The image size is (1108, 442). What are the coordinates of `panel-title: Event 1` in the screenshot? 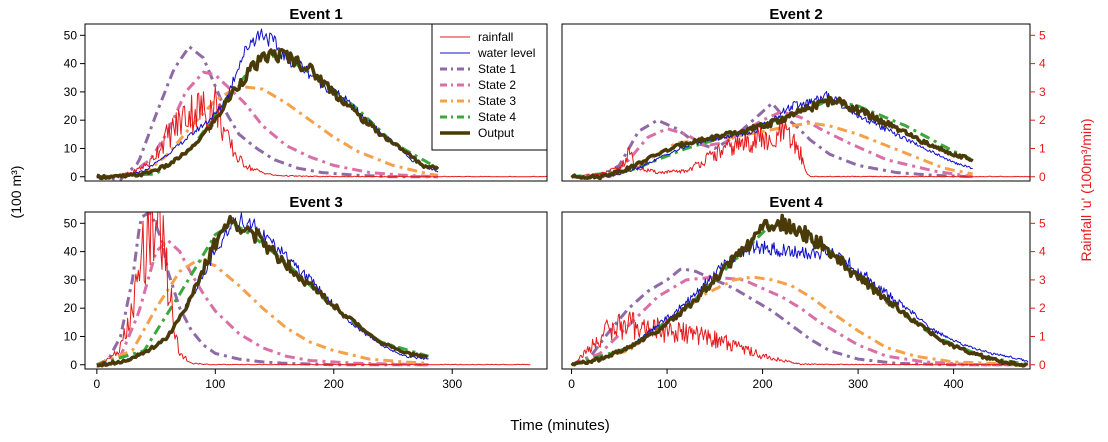 It's located at (315, 14).